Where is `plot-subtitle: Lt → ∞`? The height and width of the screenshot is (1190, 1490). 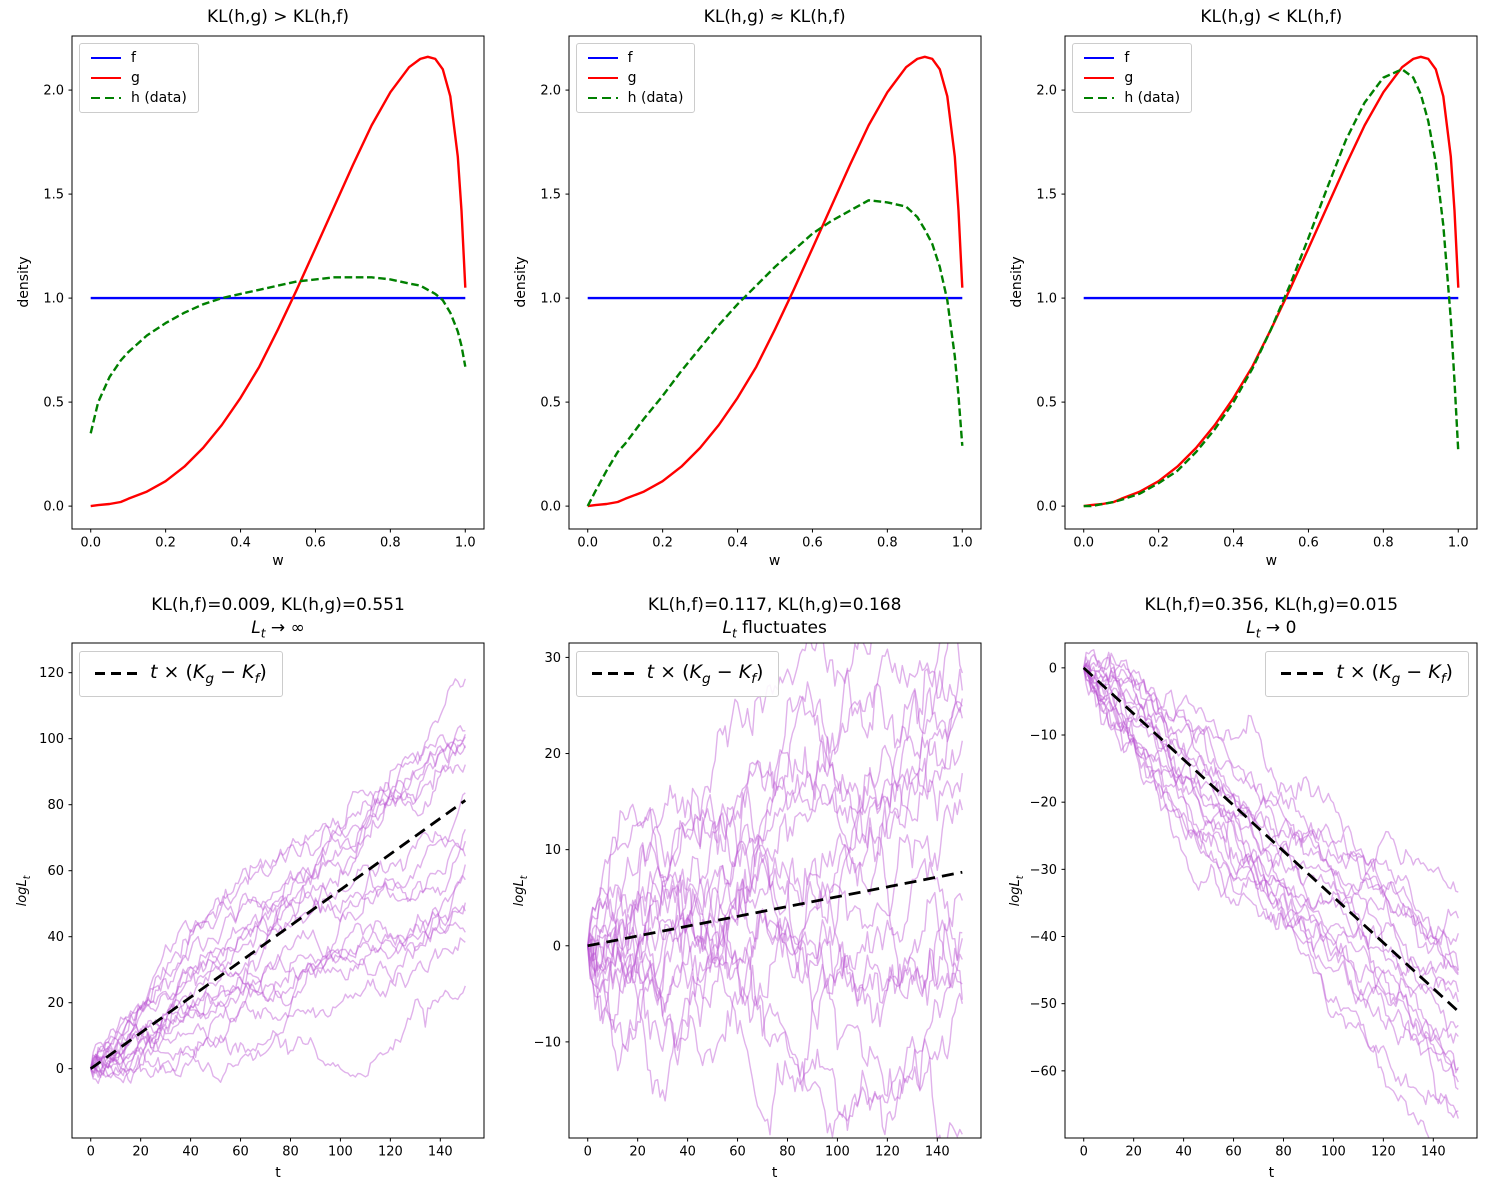 plot-subtitle: Lt → ∞ is located at coordinates (278, 629).